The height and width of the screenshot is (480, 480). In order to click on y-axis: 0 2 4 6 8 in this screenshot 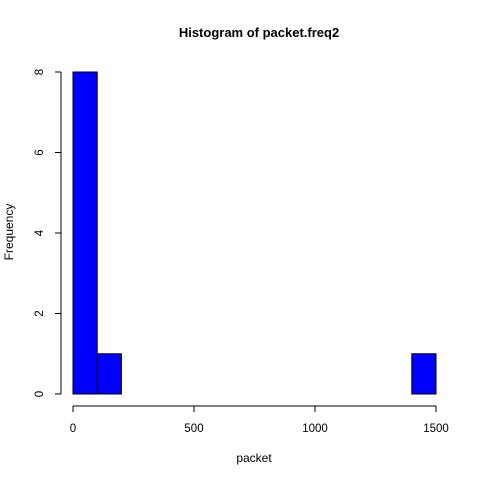, I will do `click(48, 233)`.